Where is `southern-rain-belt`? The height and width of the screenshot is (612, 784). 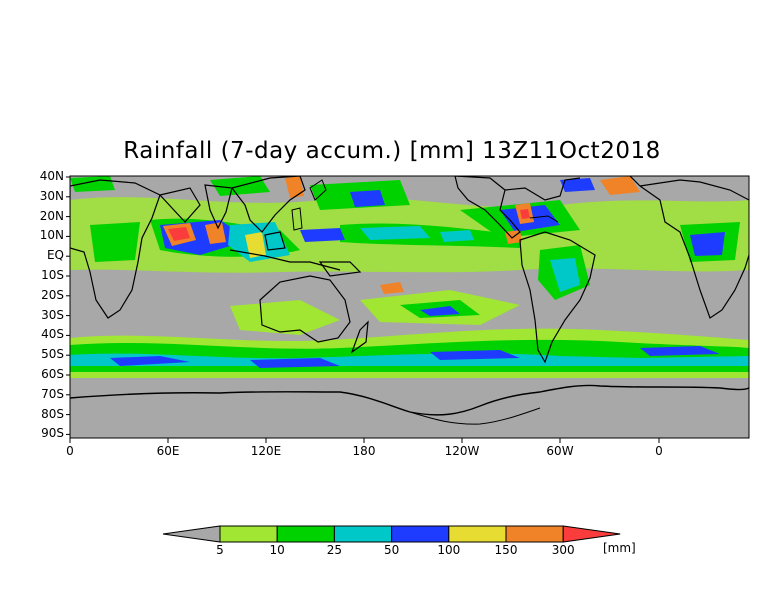 southern-rain-belt is located at coordinates (409, 334).